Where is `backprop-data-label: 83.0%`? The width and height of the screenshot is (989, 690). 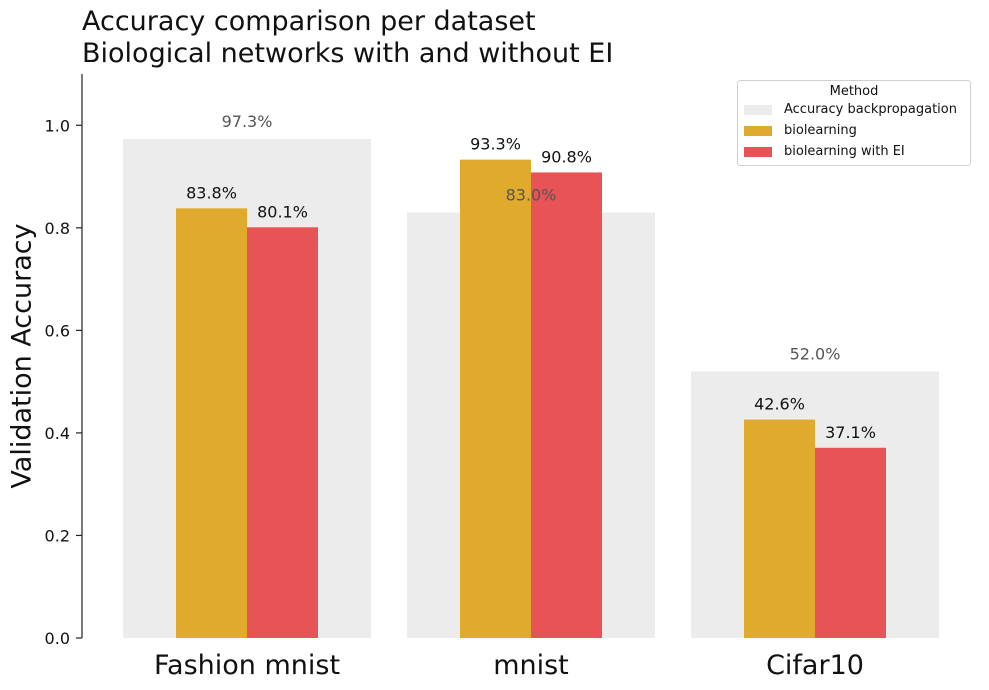
backprop-data-label: 83.0% is located at coordinates (531, 194).